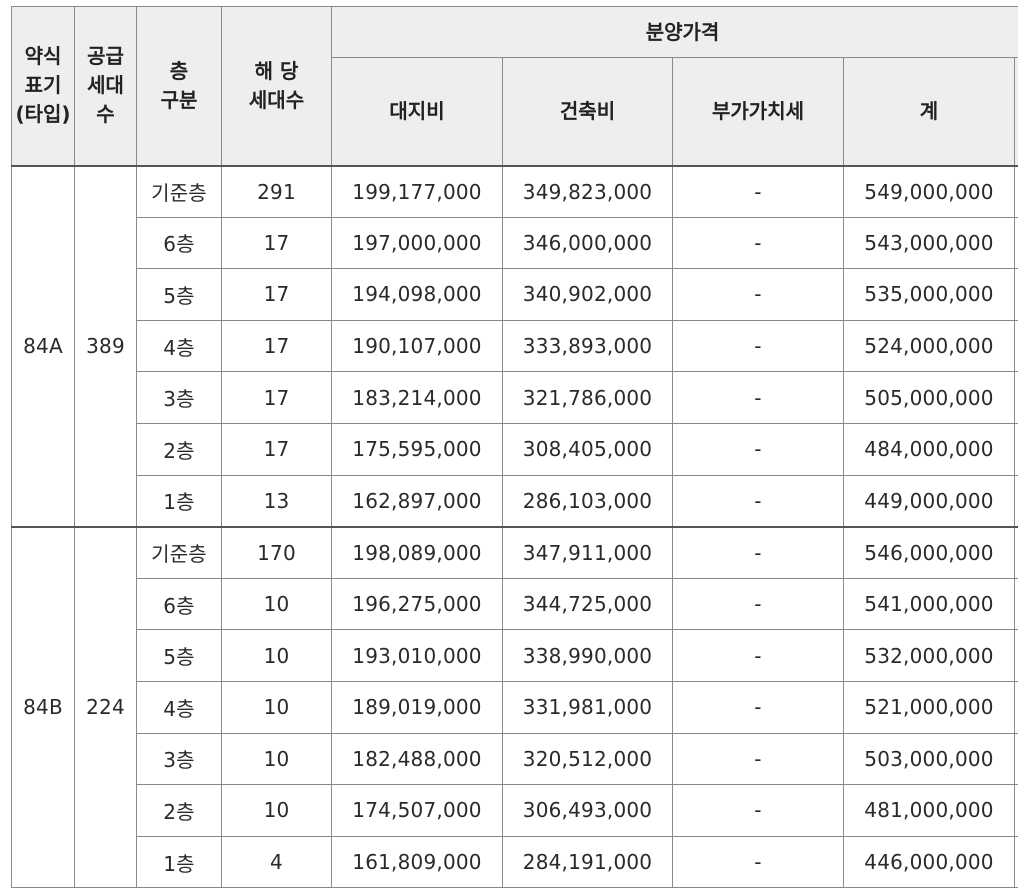 Image resolution: width=1018 pixels, height=890 pixels. What do you see at coordinates (105, 707) in the screenshot?
I see `supply-cell: 224` at bounding box center [105, 707].